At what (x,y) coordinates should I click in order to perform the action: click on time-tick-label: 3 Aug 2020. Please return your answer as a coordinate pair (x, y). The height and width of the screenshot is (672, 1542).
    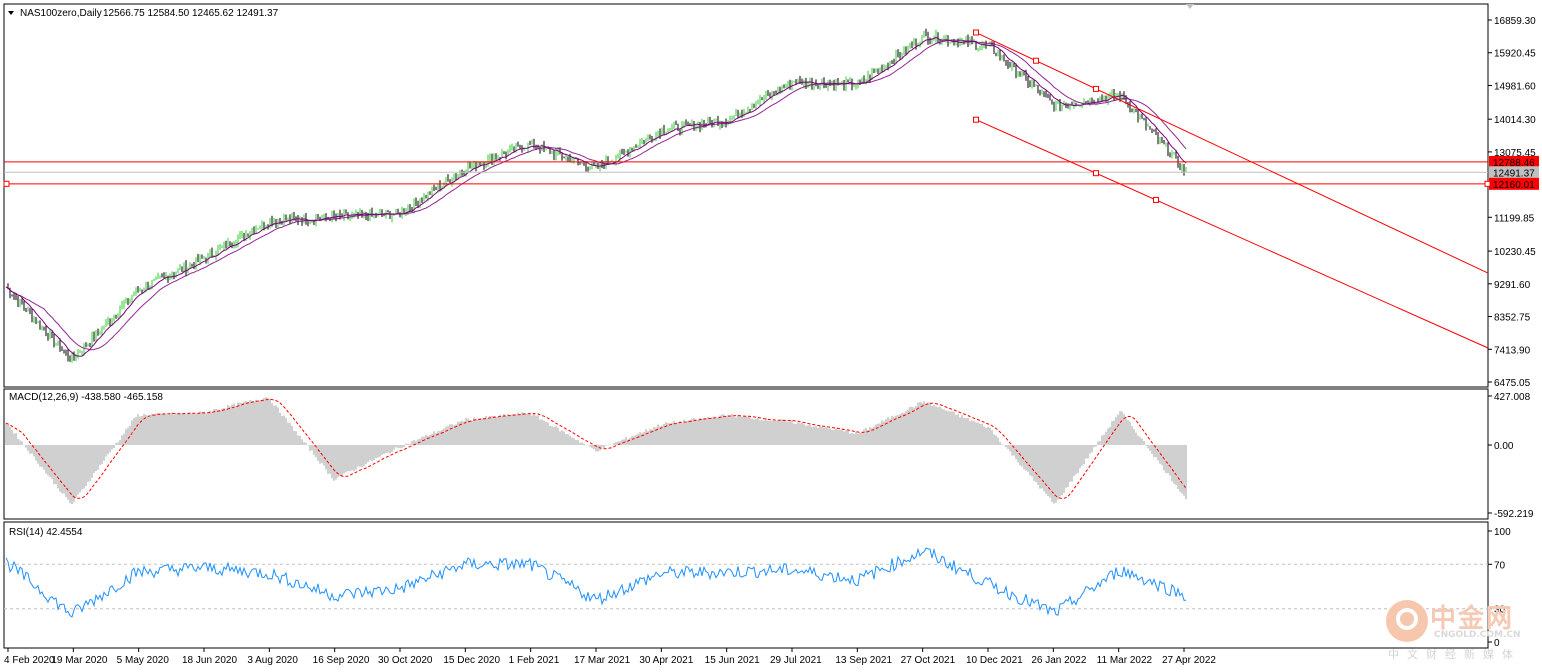
    Looking at the image, I should click on (272, 660).